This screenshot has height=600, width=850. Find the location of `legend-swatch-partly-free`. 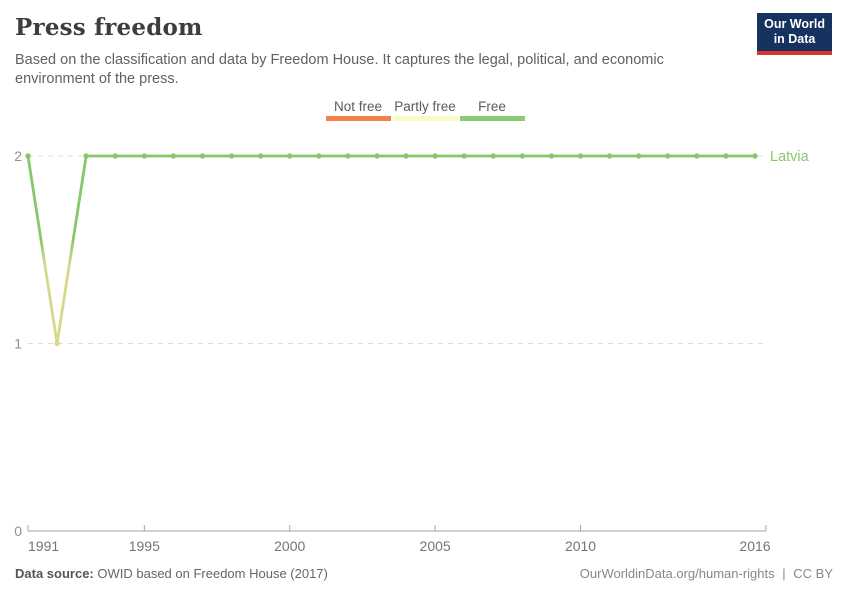

legend-swatch-partly-free is located at coordinates (425, 118).